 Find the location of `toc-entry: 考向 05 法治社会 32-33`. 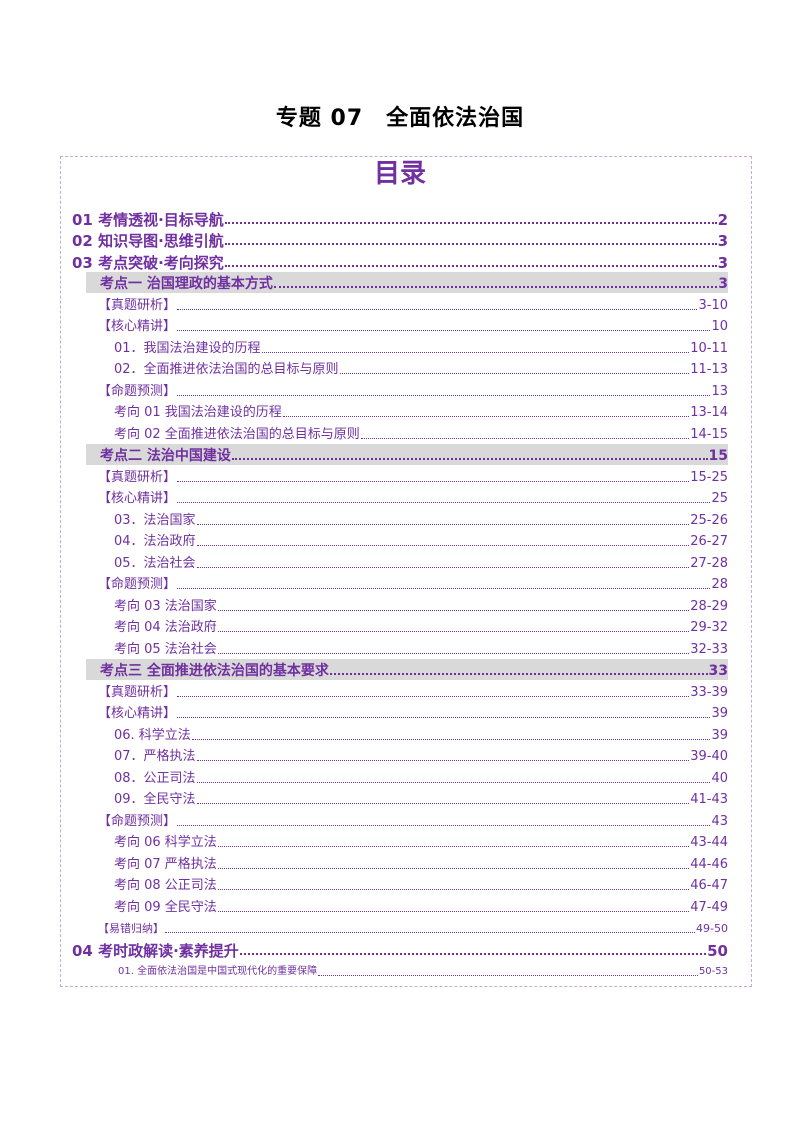

toc-entry: 考向 05 法治社会 32-33 is located at coordinates (400, 648).